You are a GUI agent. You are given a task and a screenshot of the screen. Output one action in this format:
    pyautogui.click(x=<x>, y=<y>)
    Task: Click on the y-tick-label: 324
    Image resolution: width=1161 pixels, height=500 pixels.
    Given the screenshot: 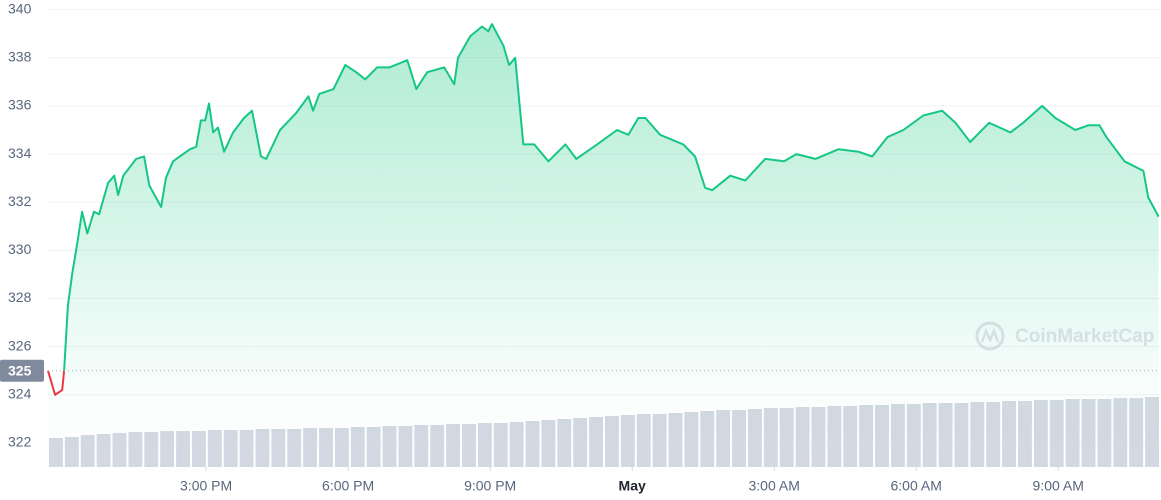 What is the action you would take?
    pyautogui.click(x=20, y=393)
    